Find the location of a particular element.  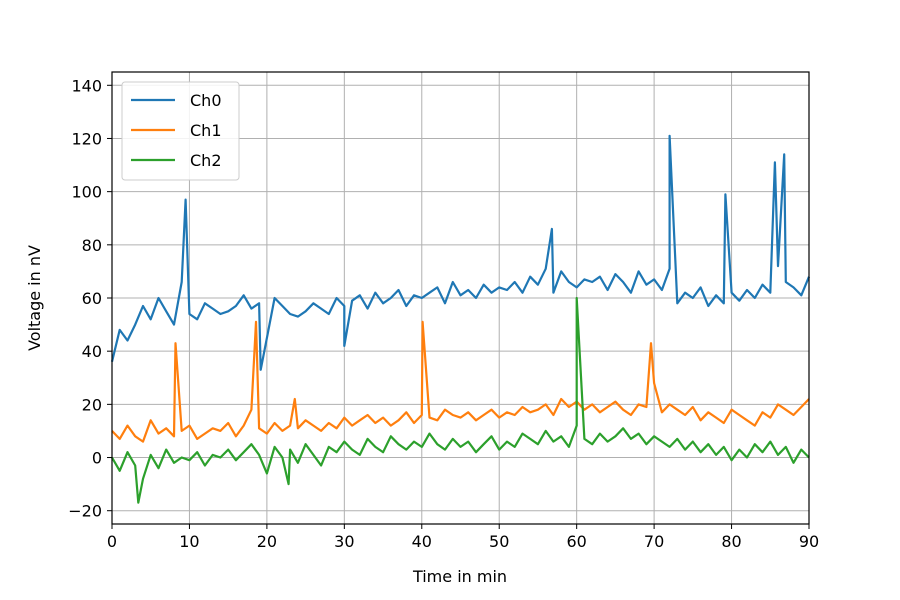

x-tick-label: 0 is located at coordinates (112, 541).